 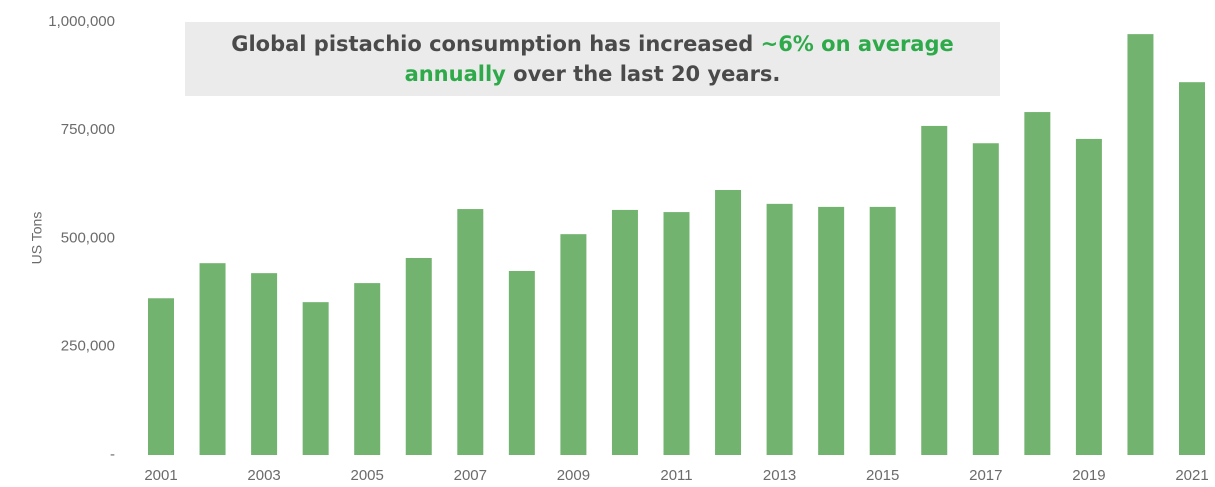 I want to click on x-tick-label: 2005, so click(x=367, y=475).